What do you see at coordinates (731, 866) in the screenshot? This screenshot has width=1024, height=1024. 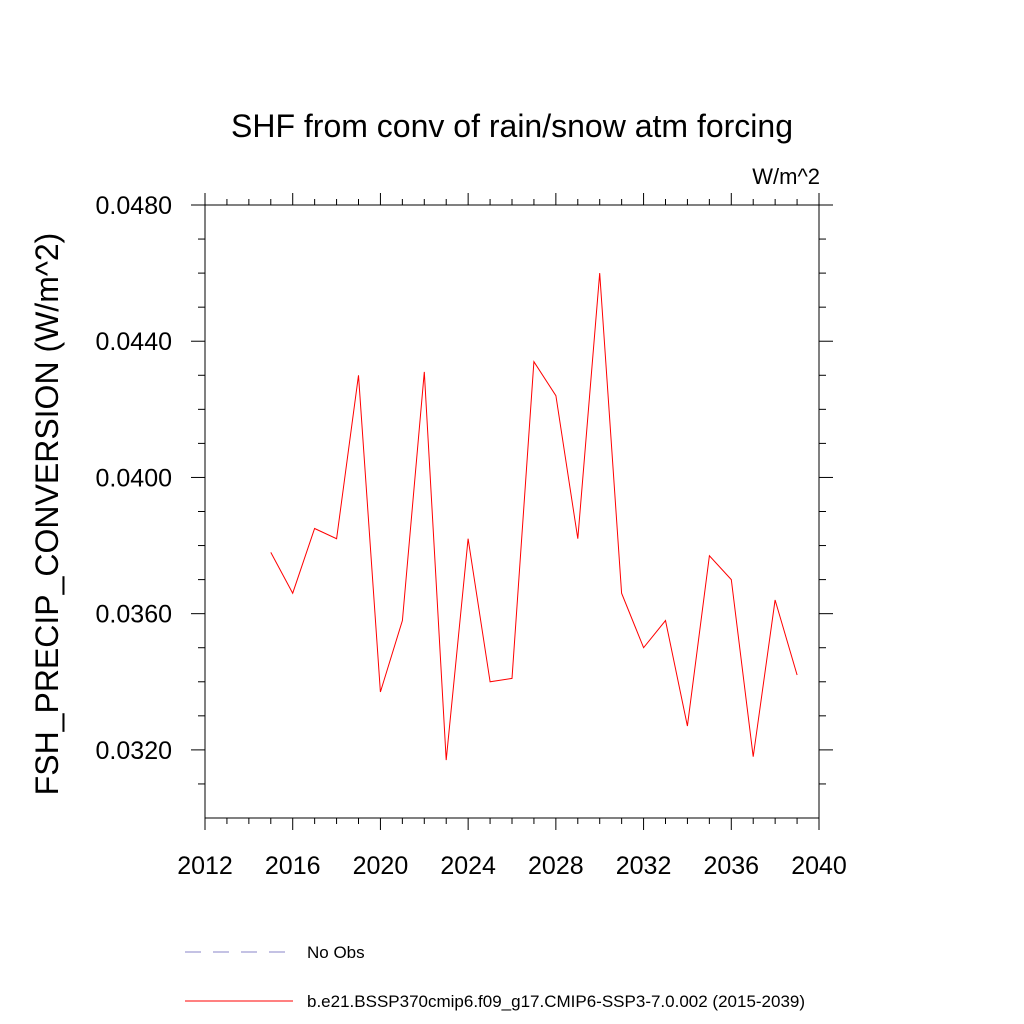 I see `x-tick-label: 2036` at bounding box center [731, 866].